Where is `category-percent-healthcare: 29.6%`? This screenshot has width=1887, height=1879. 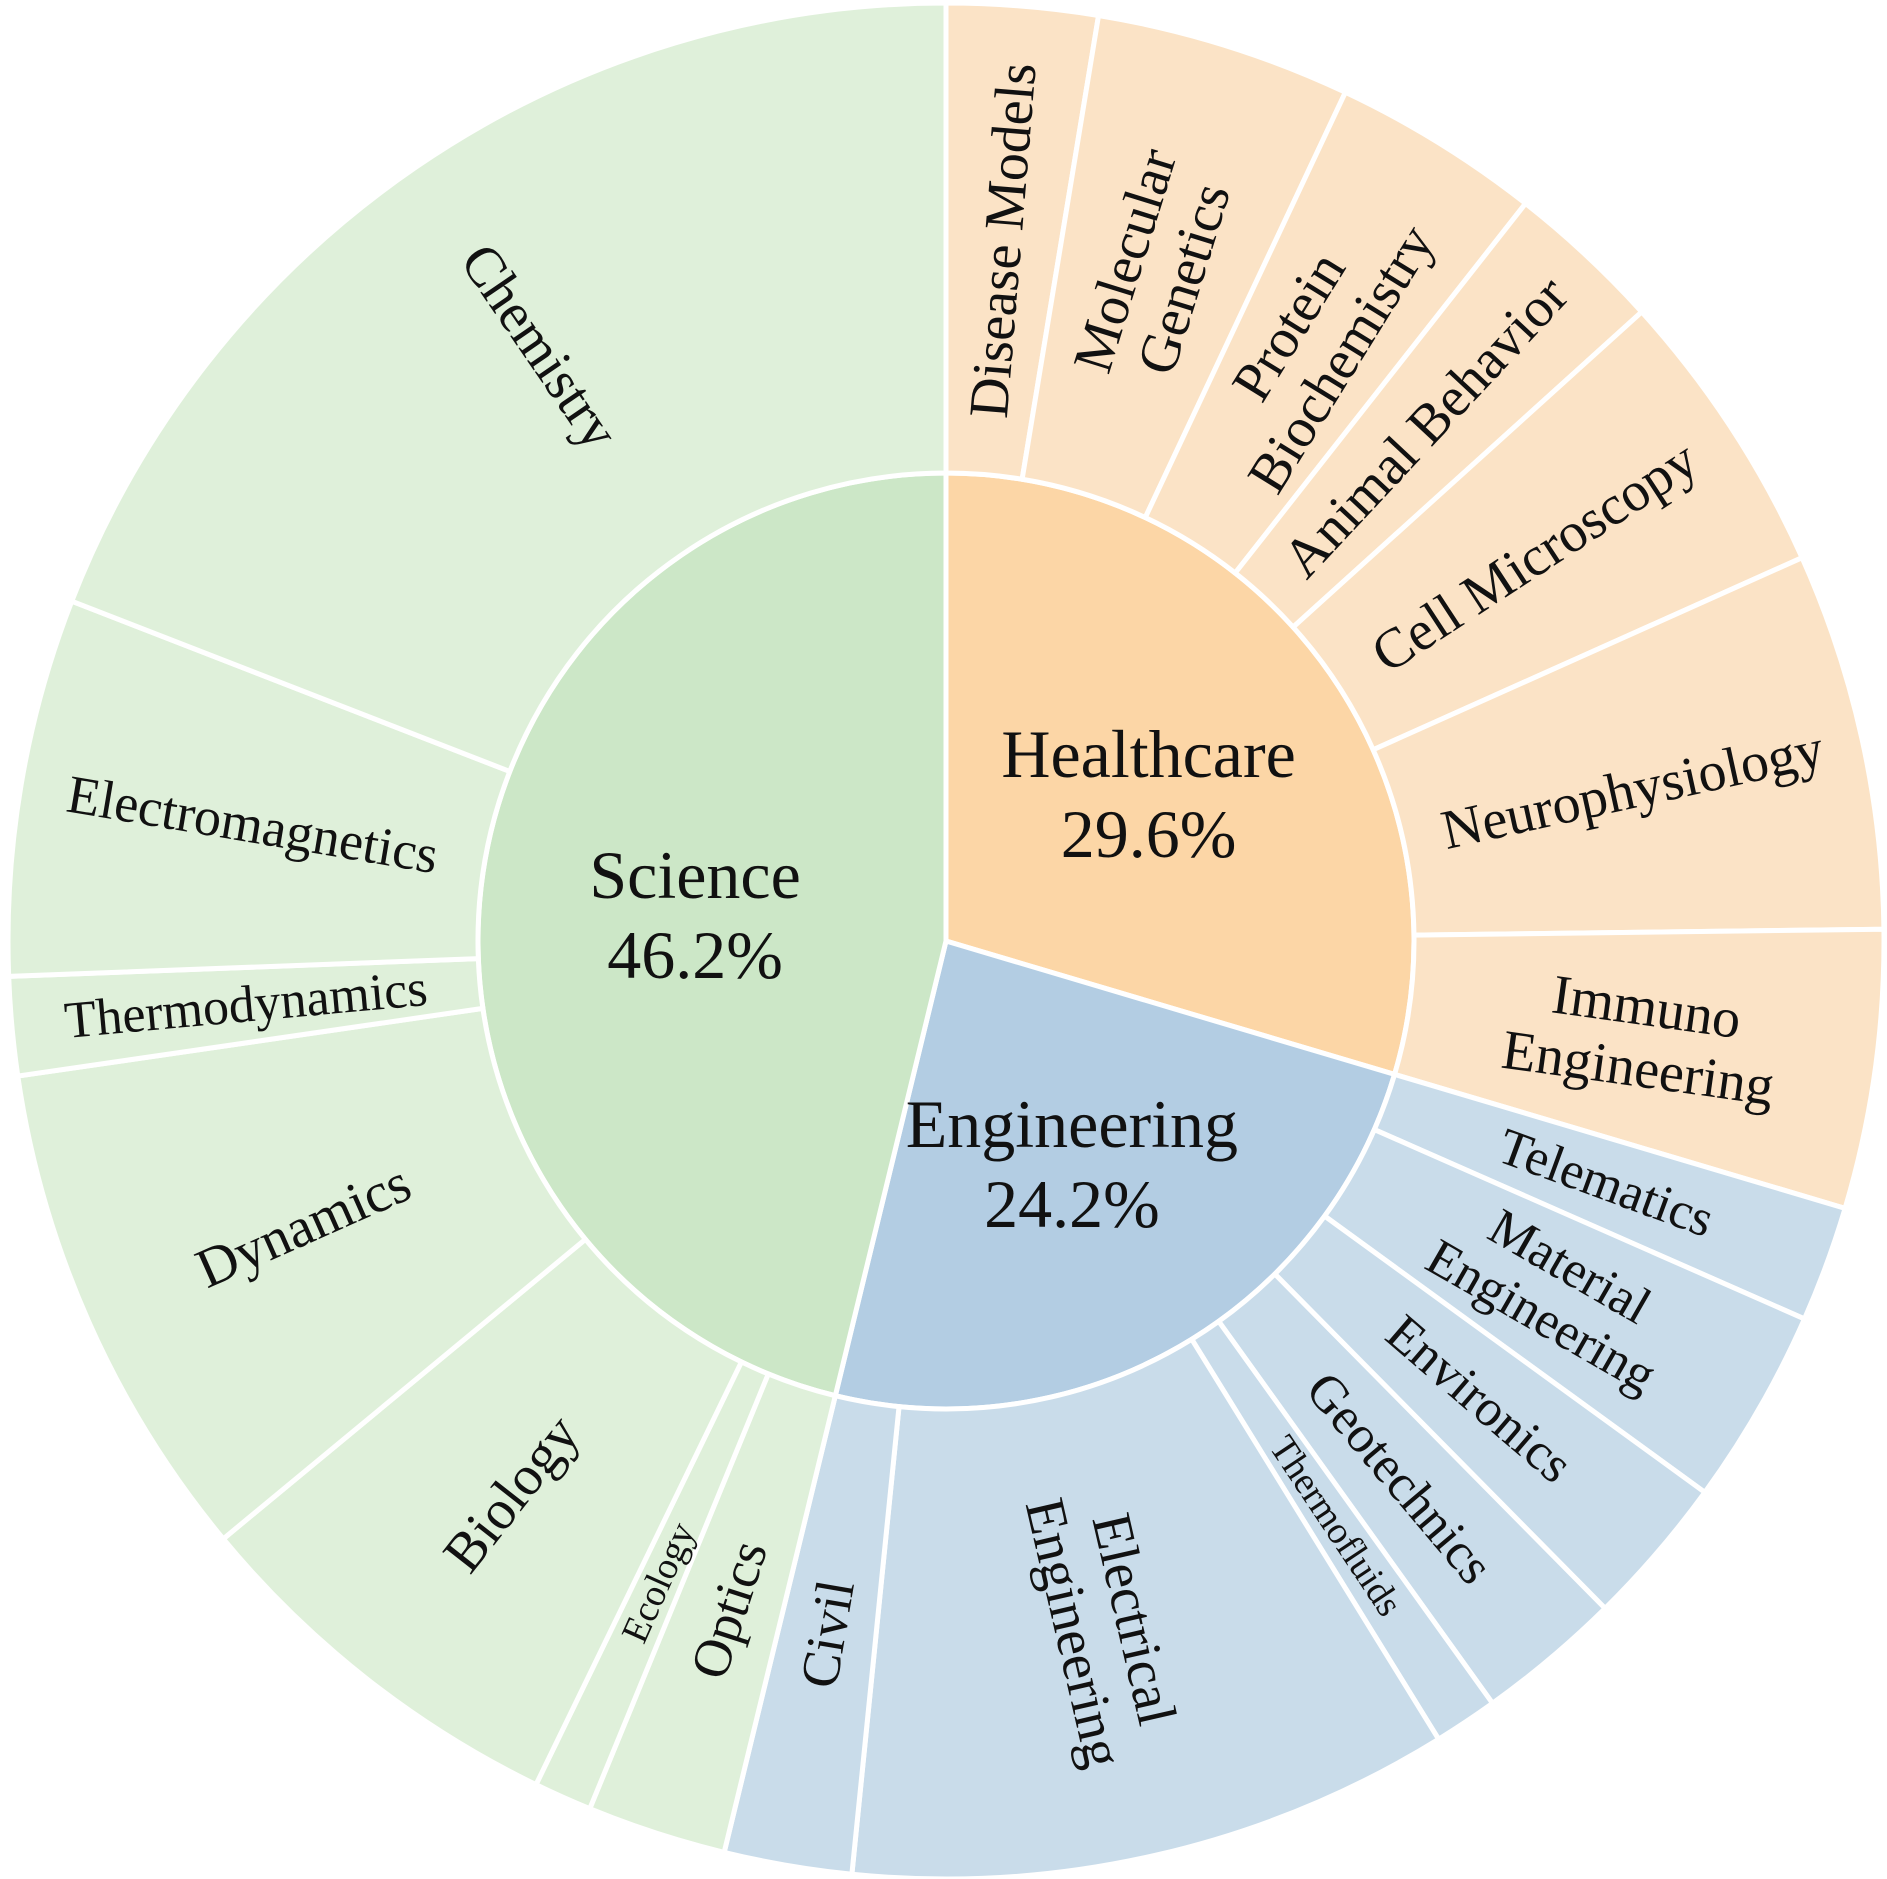
category-percent-healthcare: 29.6% is located at coordinates (1149, 834).